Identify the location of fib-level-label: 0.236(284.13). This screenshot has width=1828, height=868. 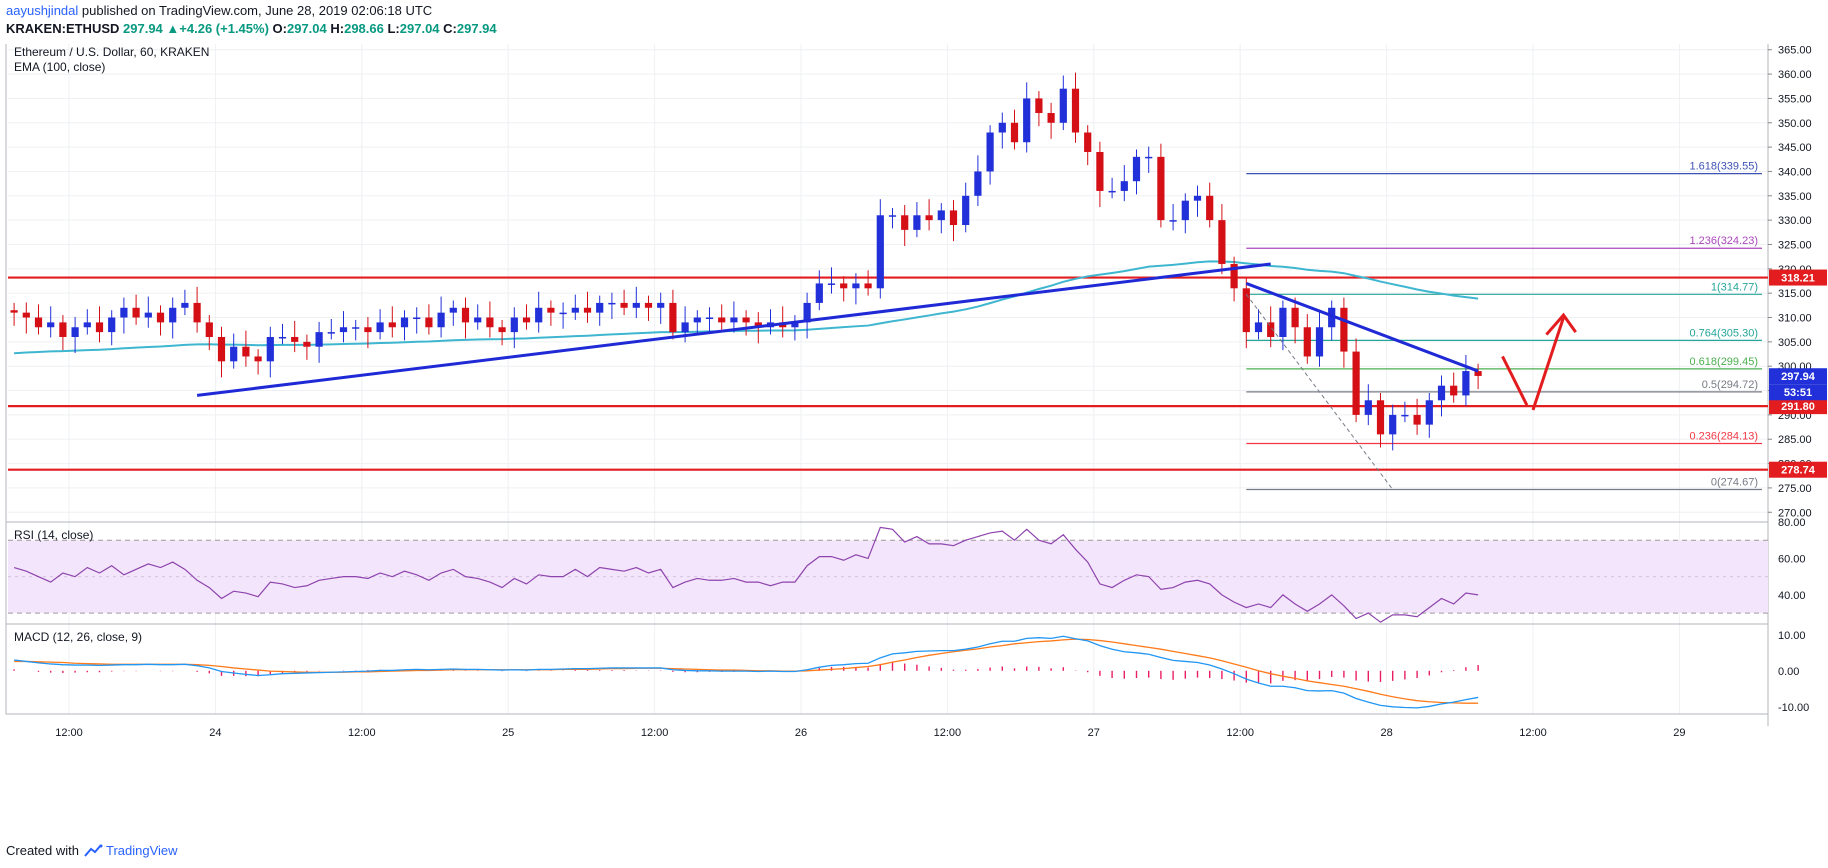
(1724, 436).